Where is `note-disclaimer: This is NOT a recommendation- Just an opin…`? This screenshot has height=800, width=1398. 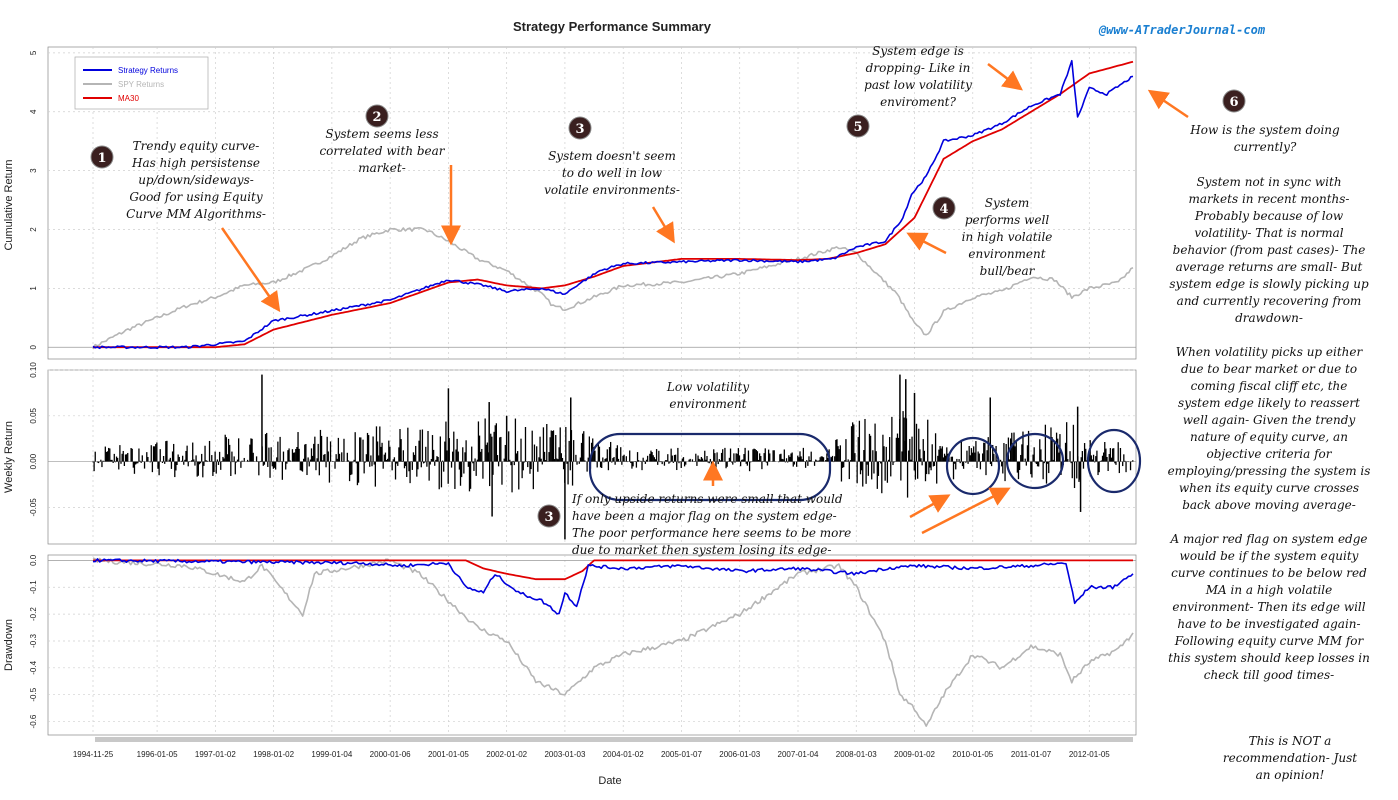 note-disclaimer: This is NOT a recommendation- Just an opin… is located at coordinates (1290, 758).